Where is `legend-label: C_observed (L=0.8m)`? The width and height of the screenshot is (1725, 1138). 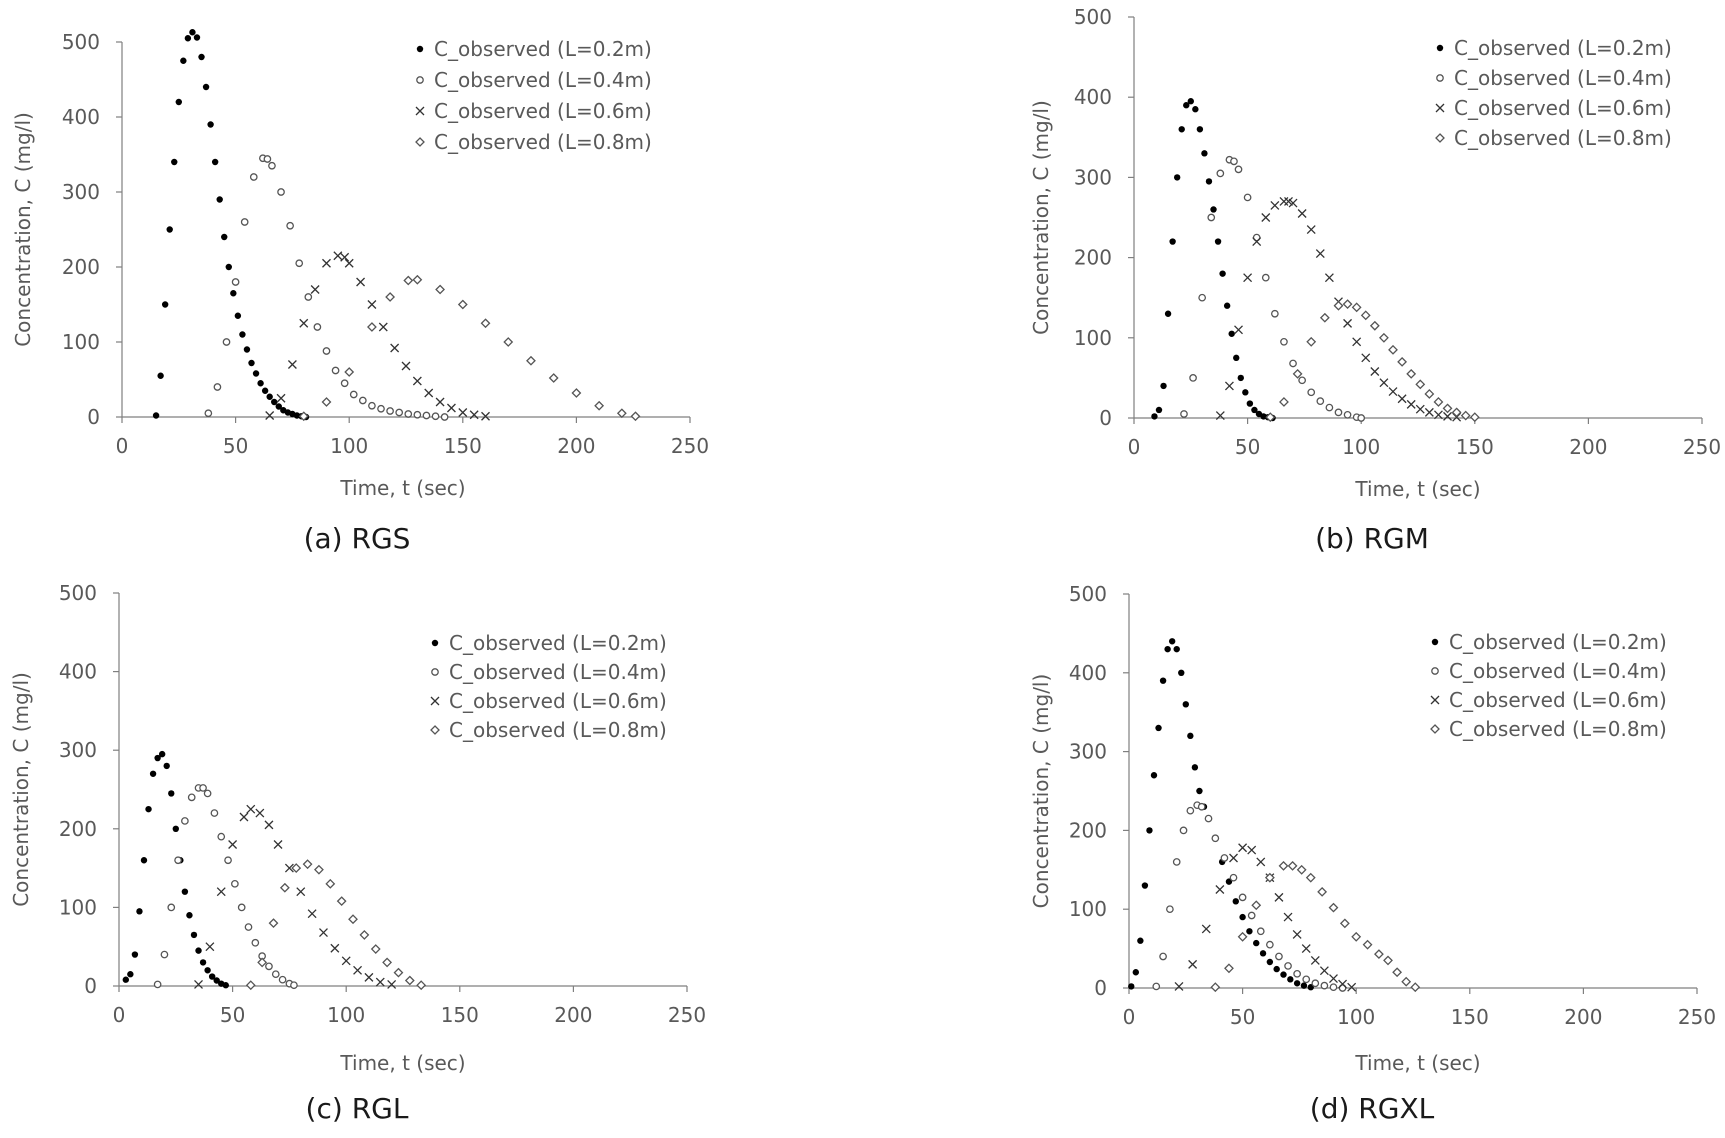
legend-label: C_observed (L=0.8m) is located at coordinates (558, 730).